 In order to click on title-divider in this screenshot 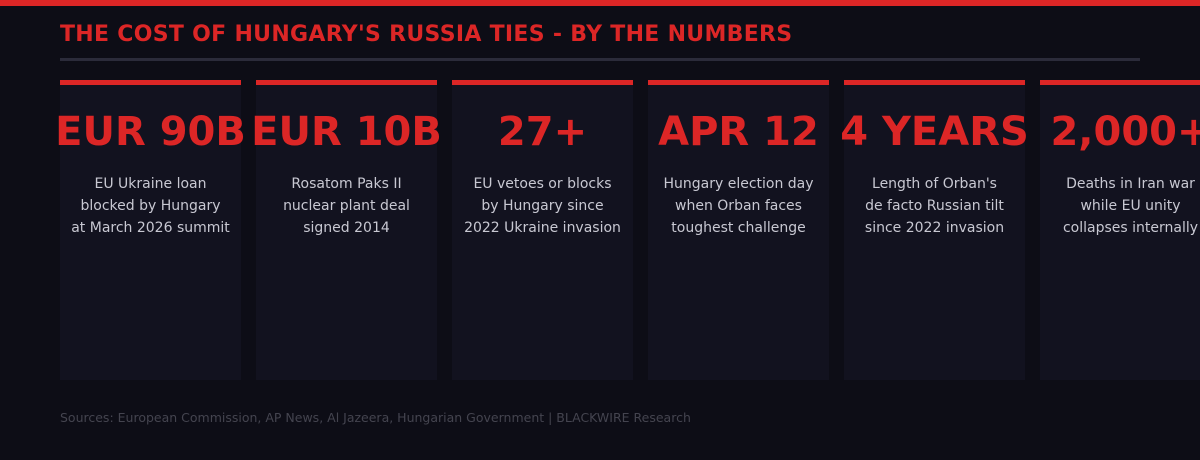, I will do `click(600, 59)`.